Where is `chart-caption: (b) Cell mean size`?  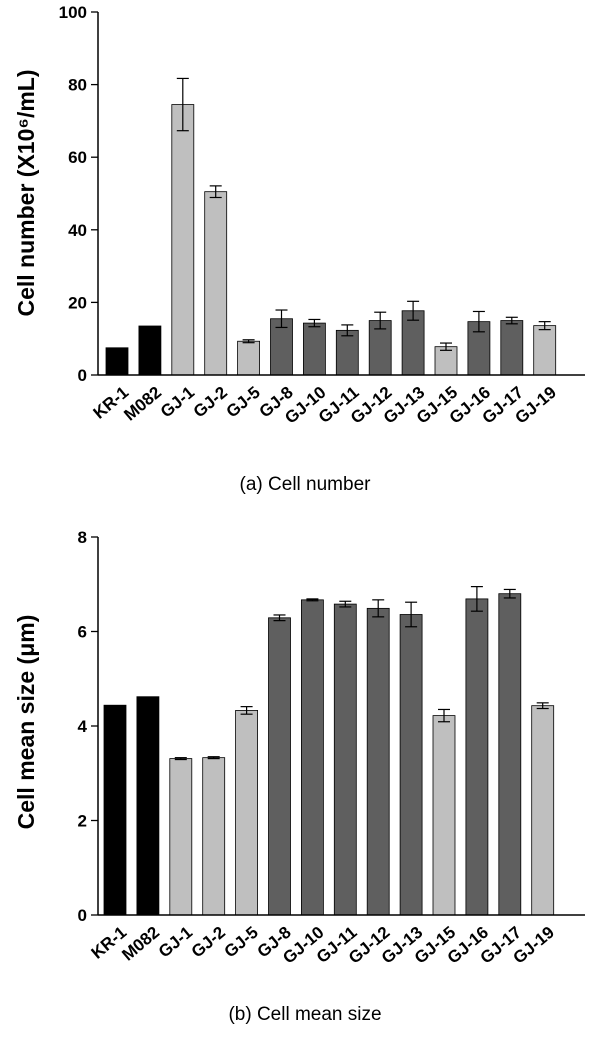
chart-caption: (b) Cell mean size is located at coordinates (304, 1014).